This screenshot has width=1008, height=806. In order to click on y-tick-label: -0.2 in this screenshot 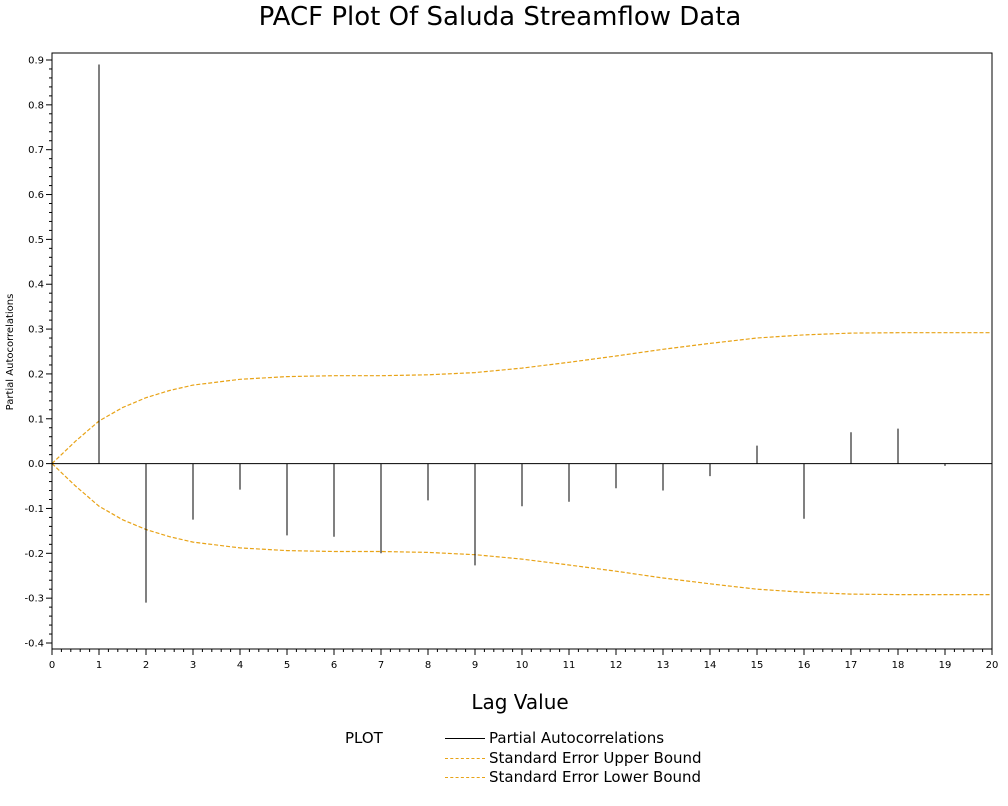, I will do `click(34, 554)`.